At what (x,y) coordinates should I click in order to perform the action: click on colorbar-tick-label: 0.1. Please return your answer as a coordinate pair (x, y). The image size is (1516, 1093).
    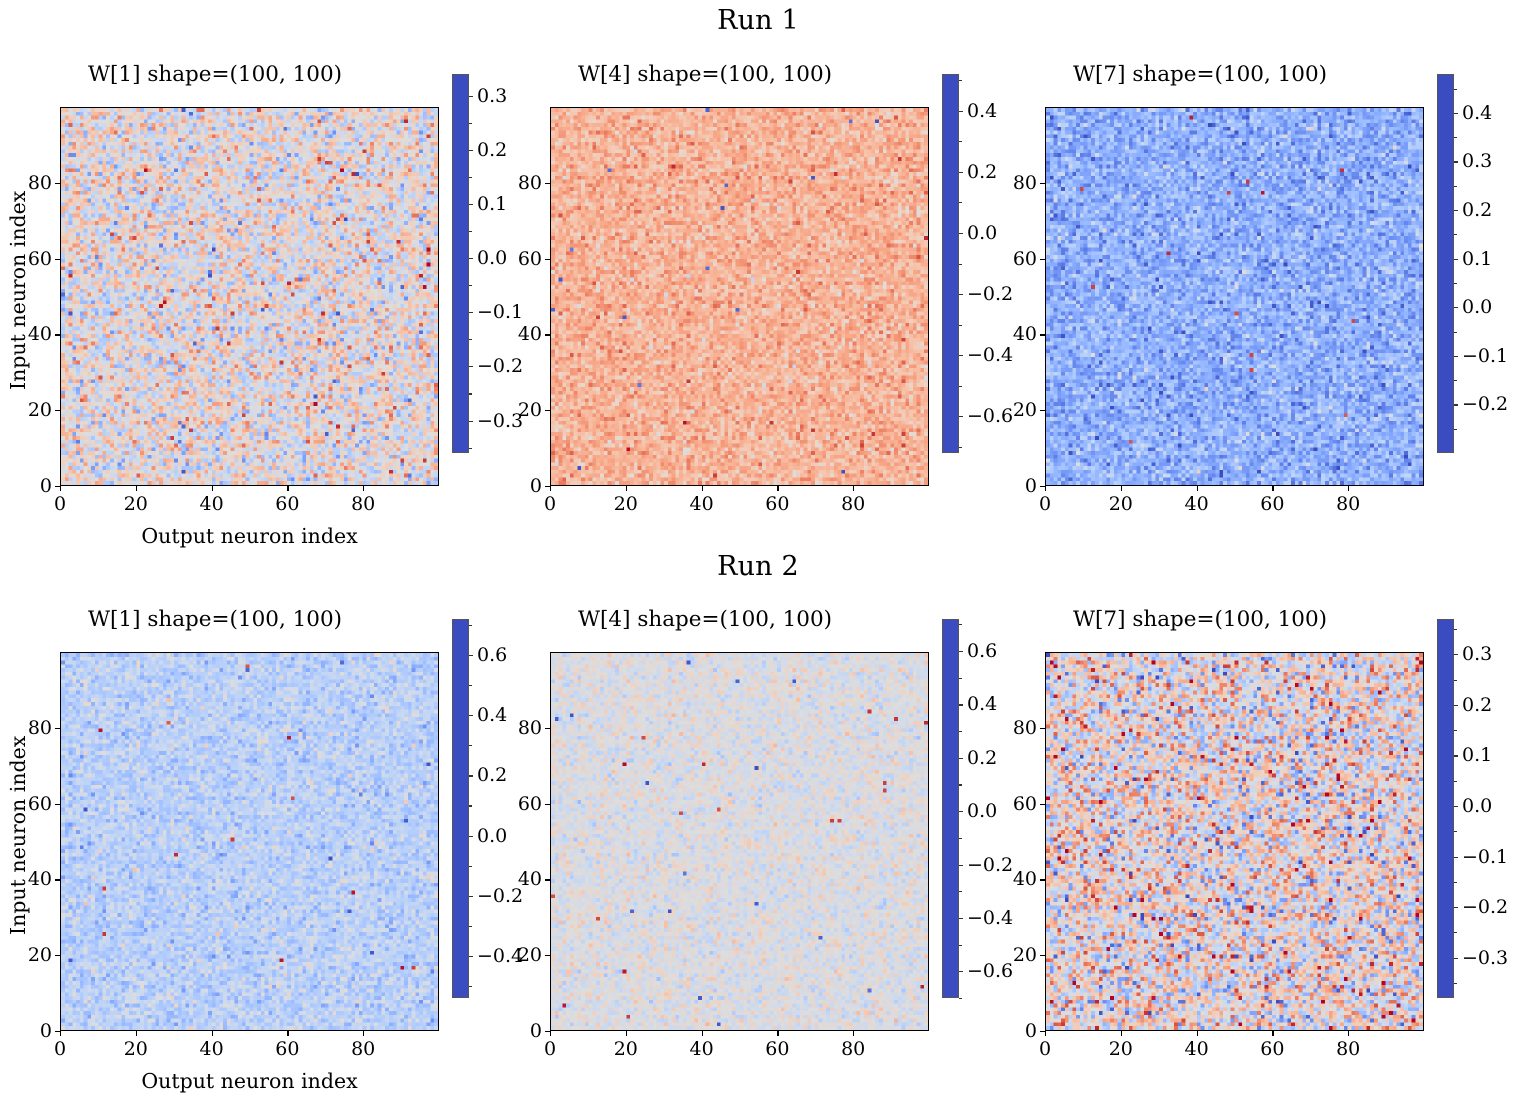
    Looking at the image, I should click on (1477, 258).